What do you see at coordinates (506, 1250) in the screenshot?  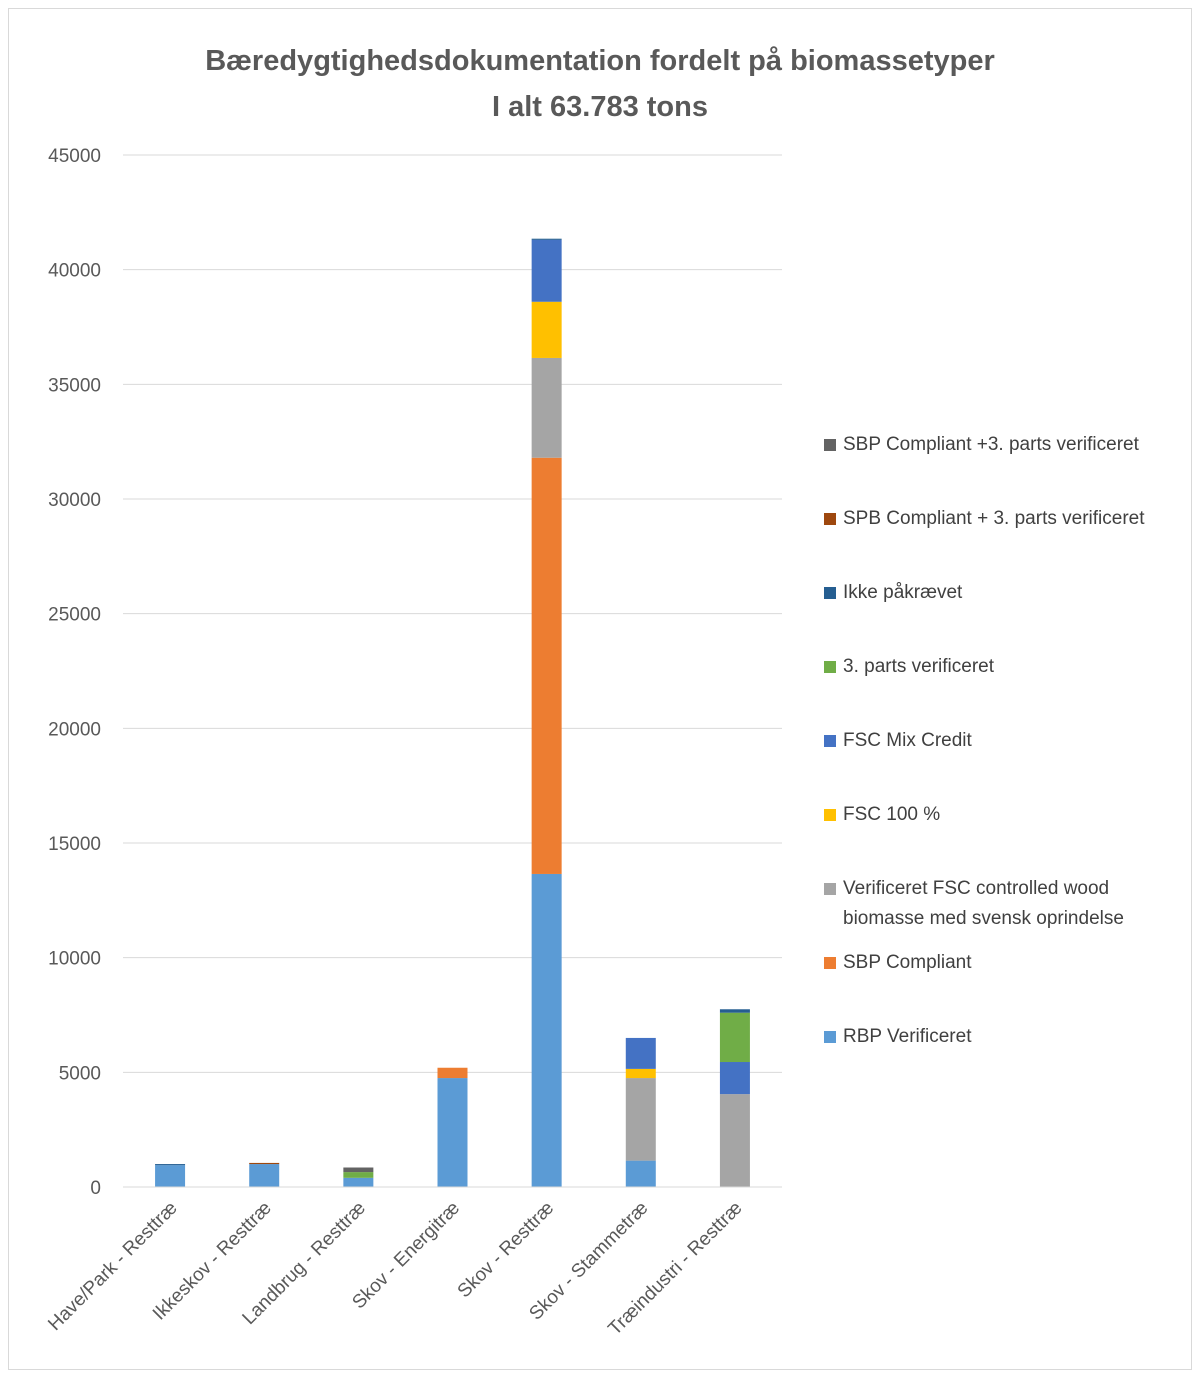 I see `x-tick-label: Skov - Resttræ` at bounding box center [506, 1250].